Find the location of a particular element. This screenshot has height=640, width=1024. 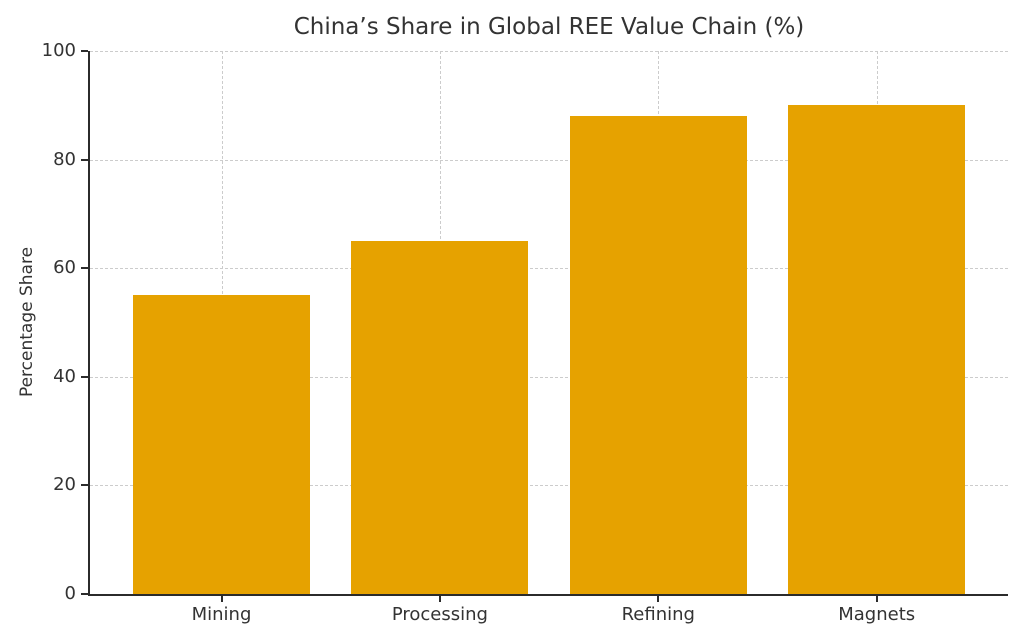

y-tick-label-0: 0 is located at coordinates (70, 593).